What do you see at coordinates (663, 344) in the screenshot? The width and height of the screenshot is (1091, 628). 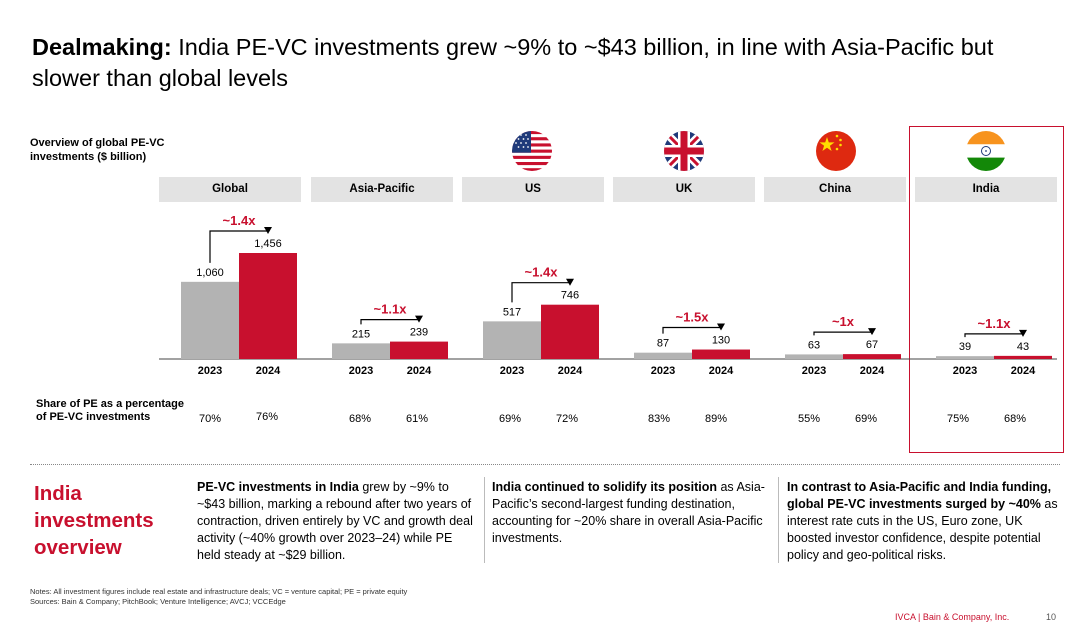 I see `data-label-2023-uk: 87` at bounding box center [663, 344].